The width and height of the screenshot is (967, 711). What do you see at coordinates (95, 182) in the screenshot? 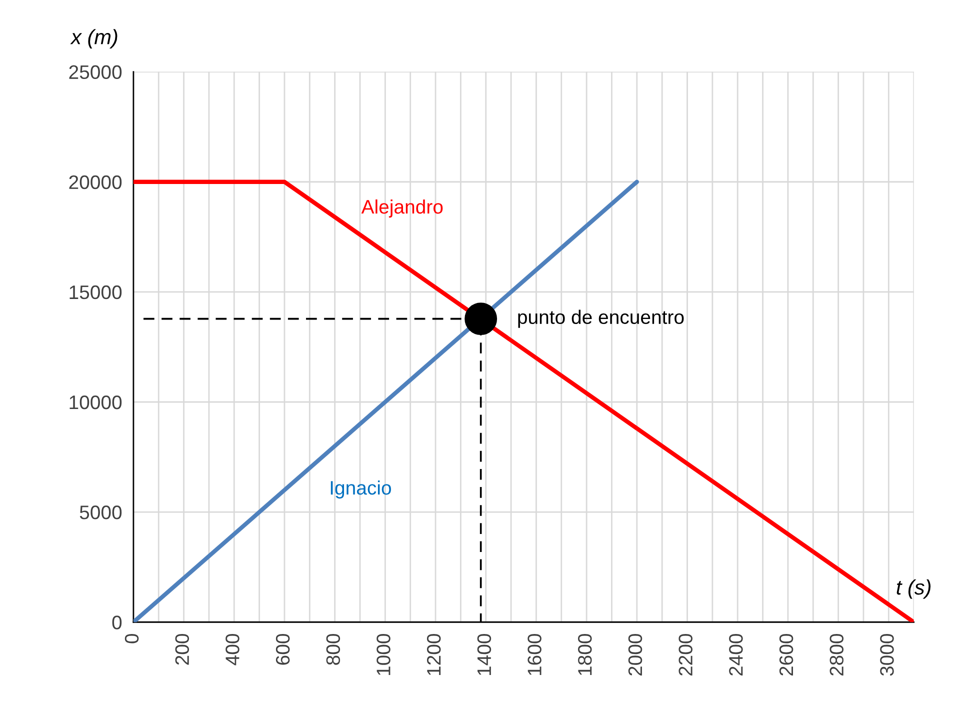
I see `y-tick-label: 20000` at bounding box center [95, 182].